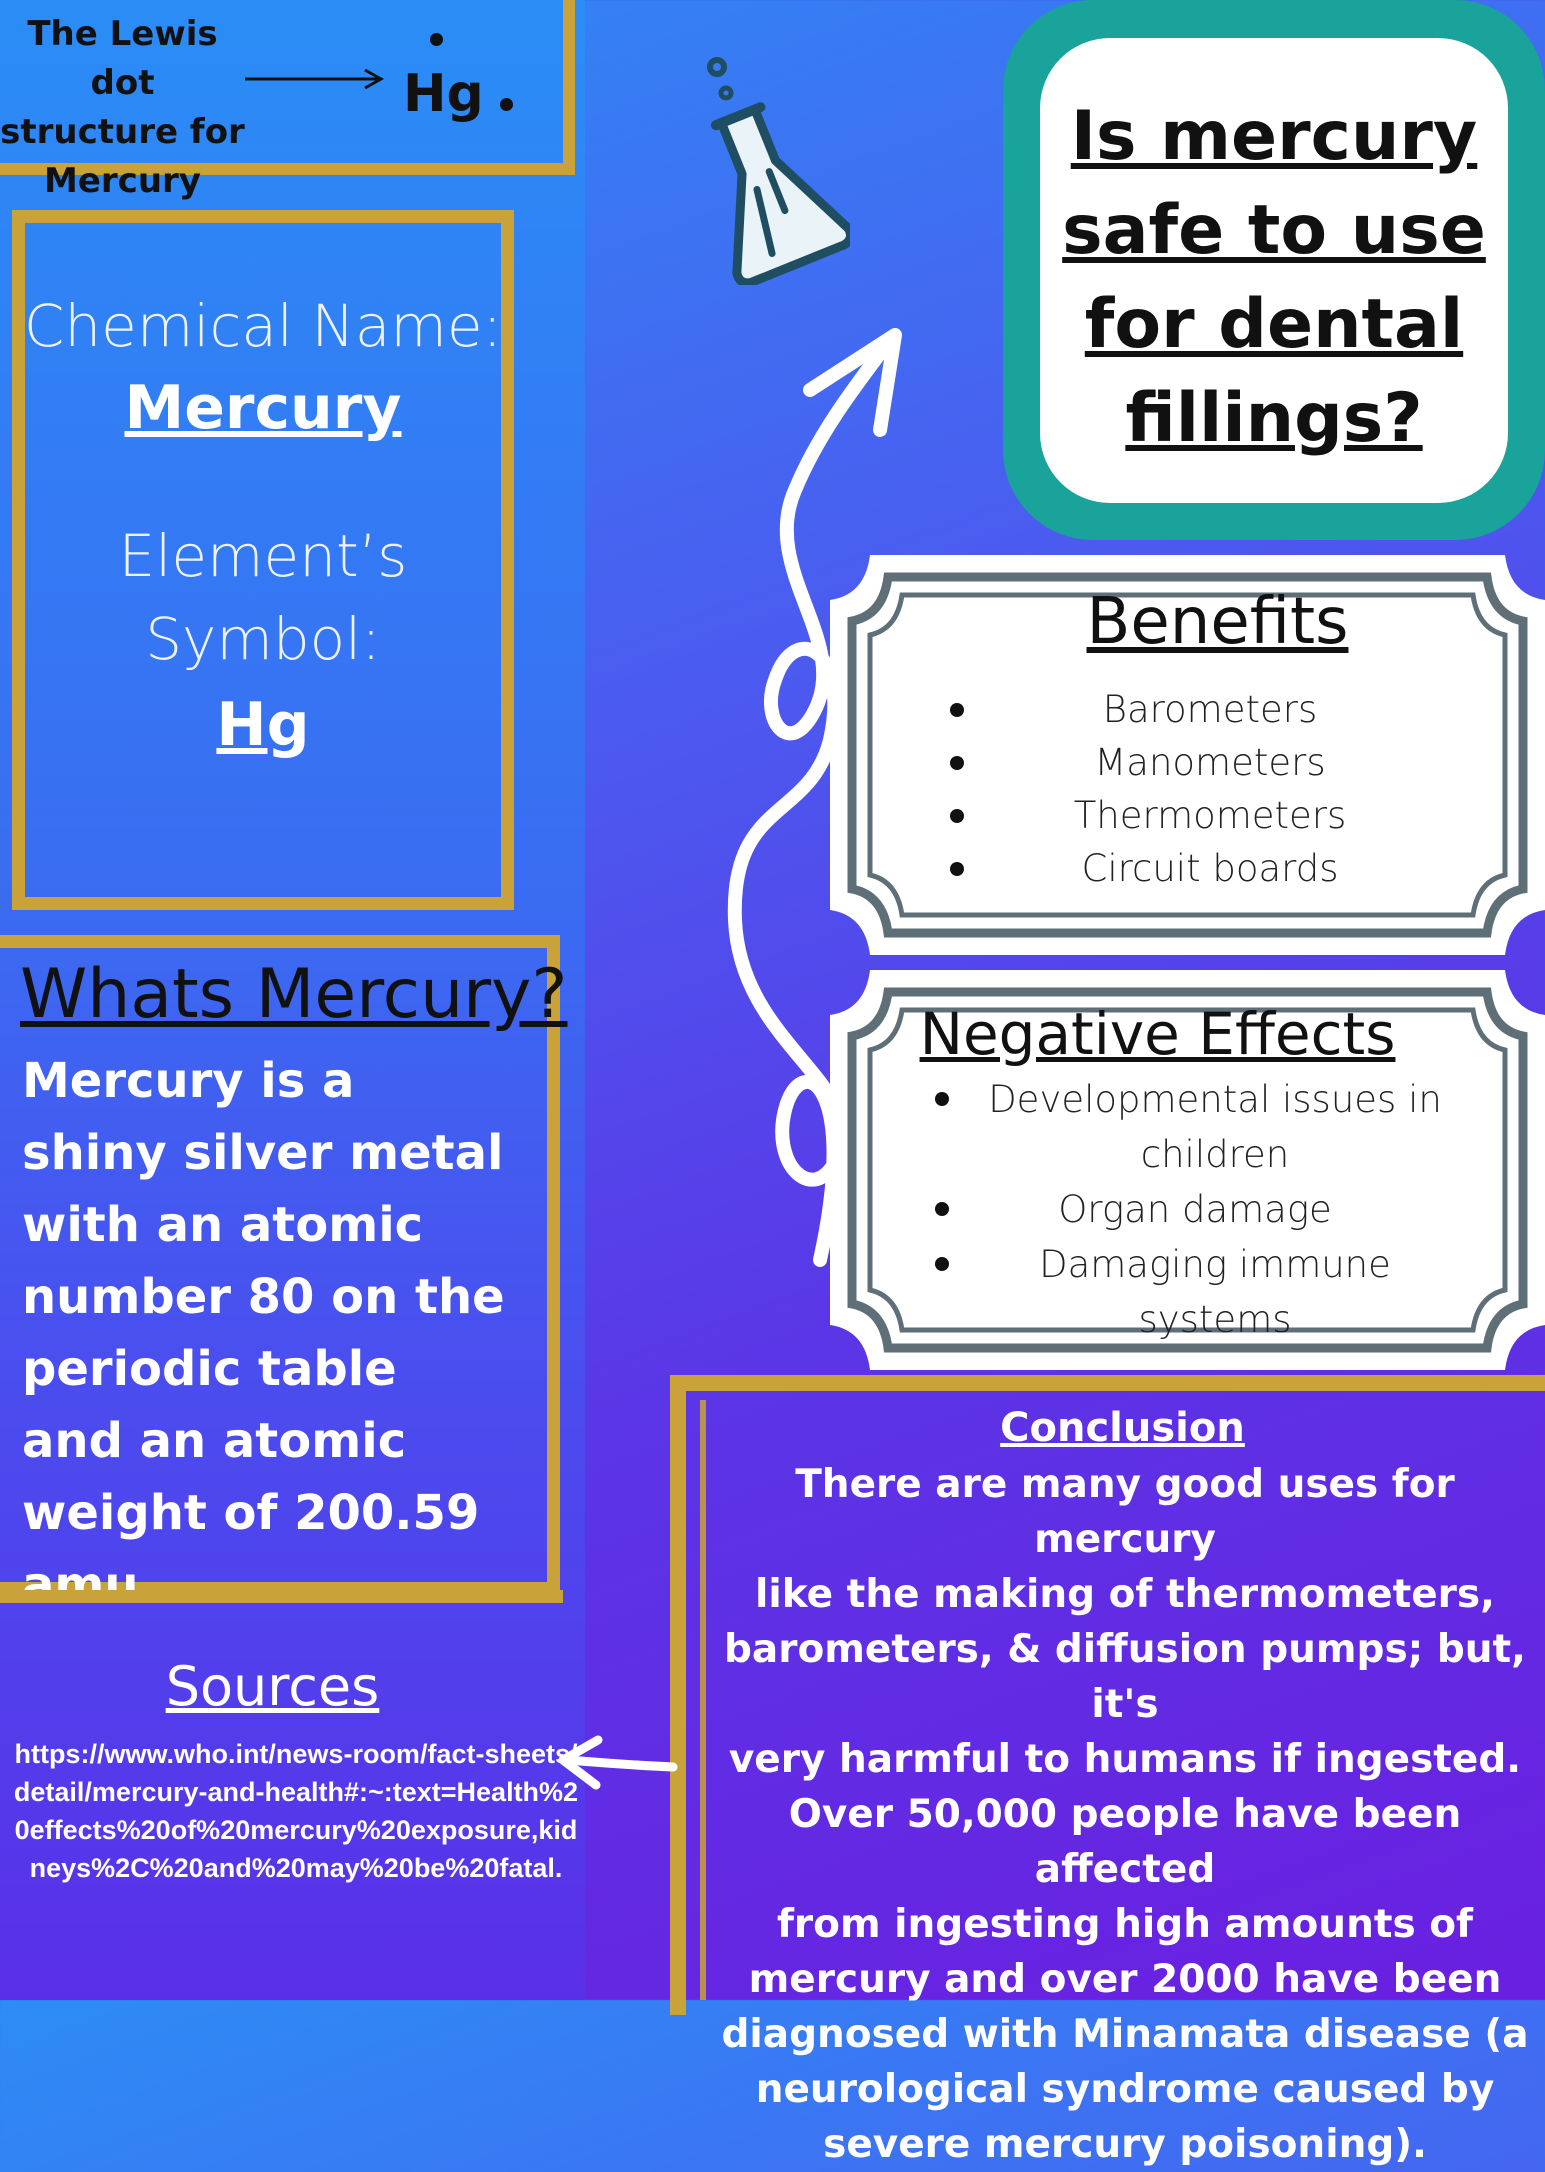 This screenshot has height=2172, width=1545. I want to click on list-item: Organ damage, so click(1195, 1209).